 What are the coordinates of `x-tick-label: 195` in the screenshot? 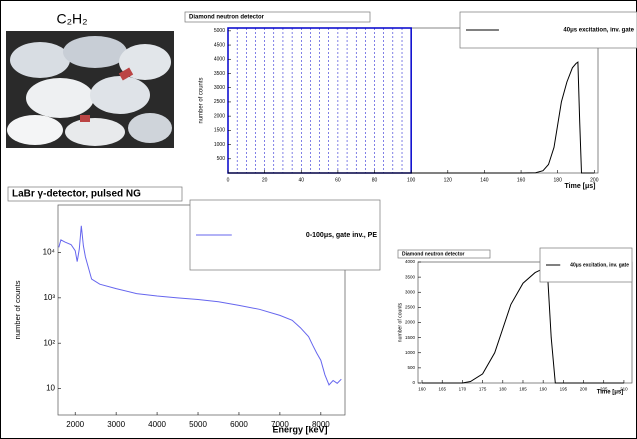 It's located at (564, 389).